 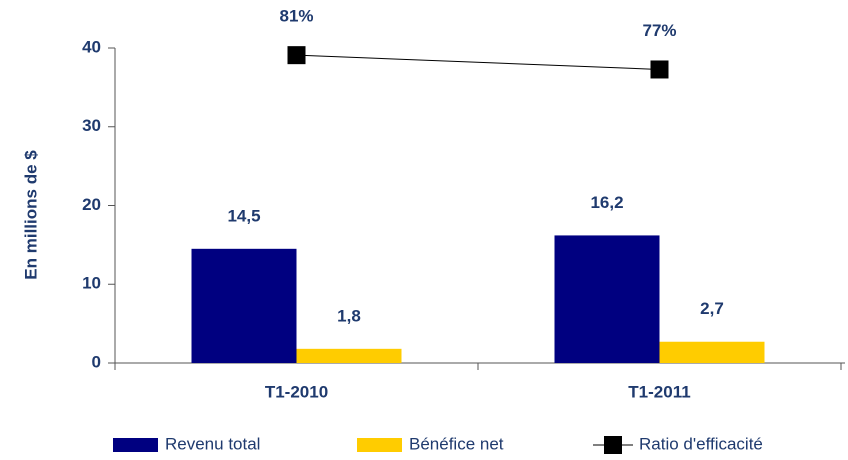 What do you see at coordinates (212, 443) in the screenshot?
I see `legend-label: Revenu total` at bounding box center [212, 443].